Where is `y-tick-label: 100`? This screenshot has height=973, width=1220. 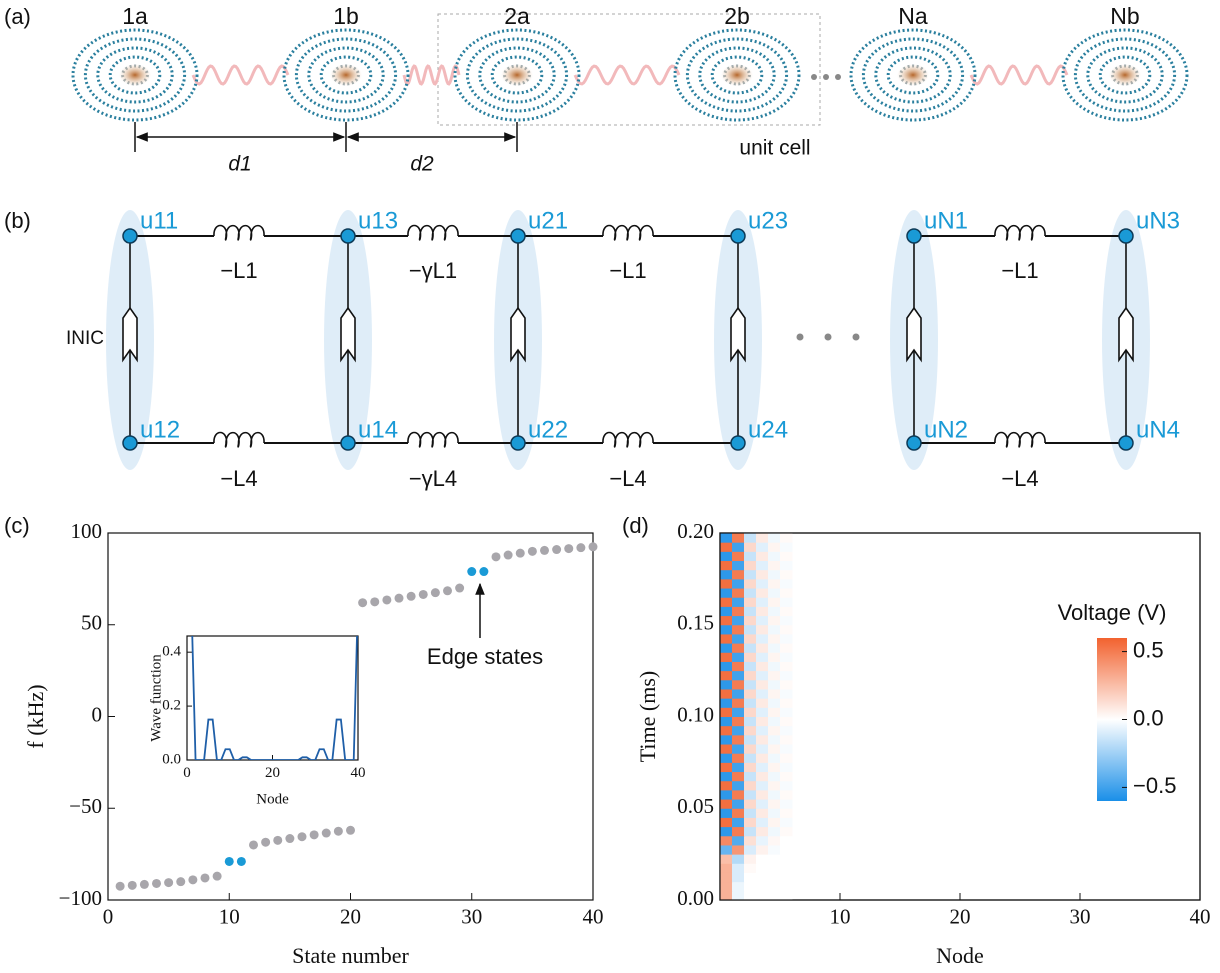 y-tick-label: 100 is located at coordinates (87, 531).